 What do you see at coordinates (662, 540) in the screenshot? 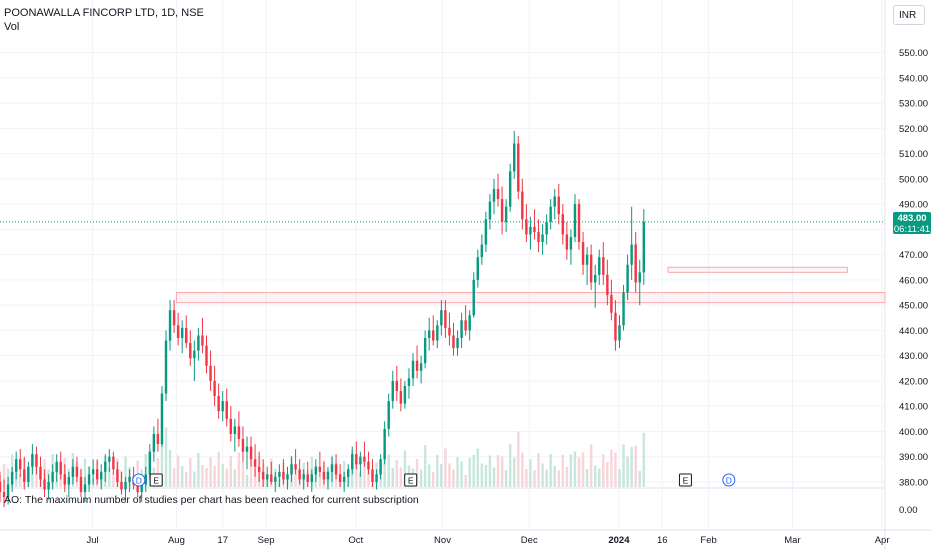
I see `time-tick-label: 16` at bounding box center [662, 540].